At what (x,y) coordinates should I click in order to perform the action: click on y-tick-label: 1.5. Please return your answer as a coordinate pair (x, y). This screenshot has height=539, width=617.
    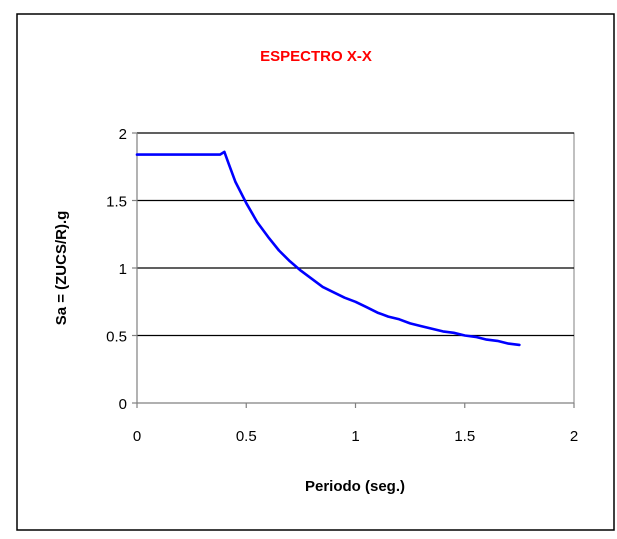
    Looking at the image, I should click on (116, 202).